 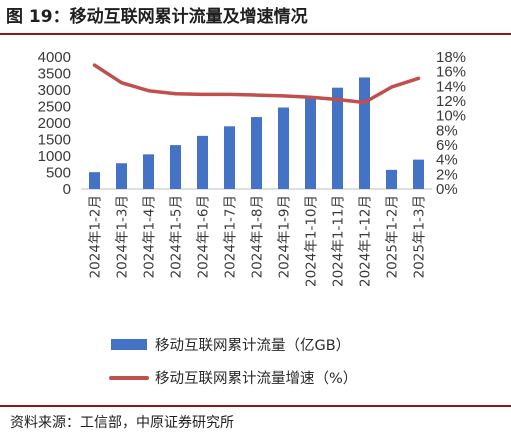 What do you see at coordinates (129, 344) in the screenshot?
I see `legend-bar-swatch` at bounding box center [129, 344].